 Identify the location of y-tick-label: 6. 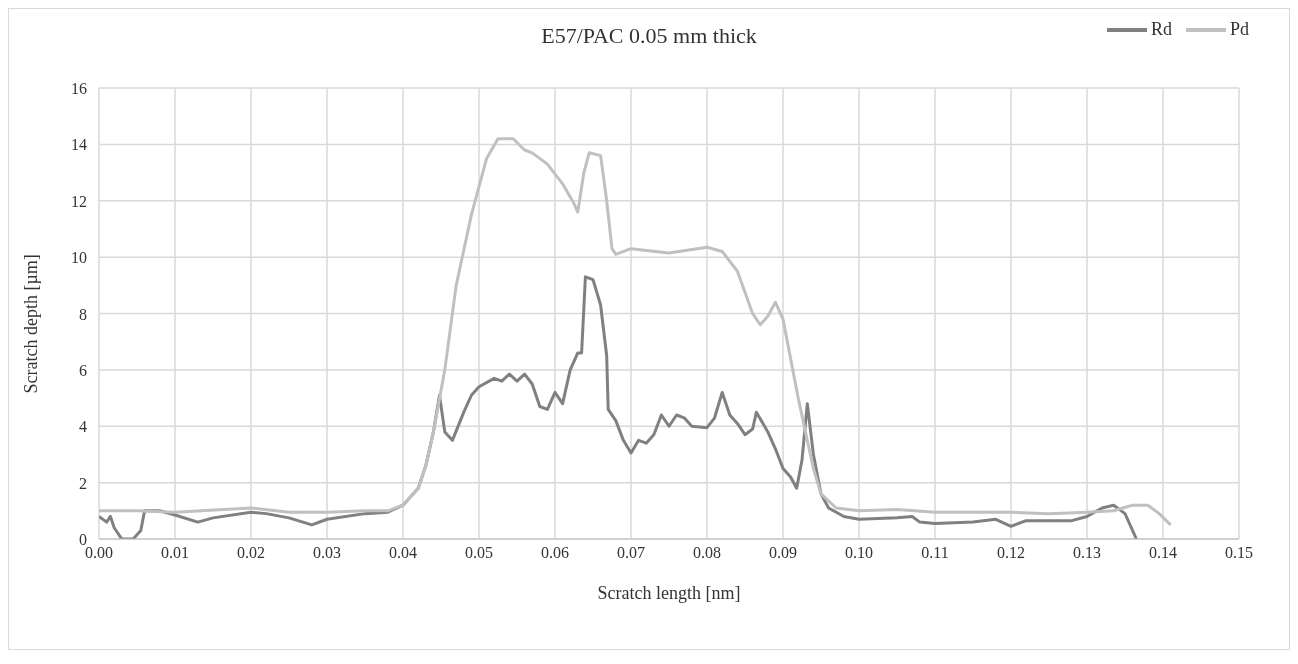
(83, 370).